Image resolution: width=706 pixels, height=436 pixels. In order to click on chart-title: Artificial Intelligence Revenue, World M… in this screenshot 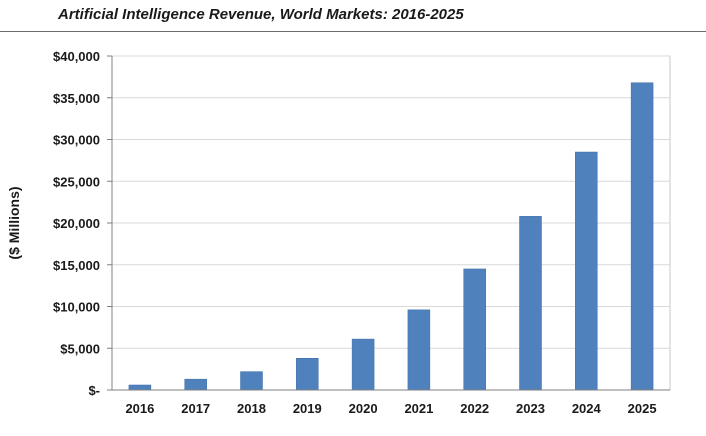, I will do `click(261, 14)`.